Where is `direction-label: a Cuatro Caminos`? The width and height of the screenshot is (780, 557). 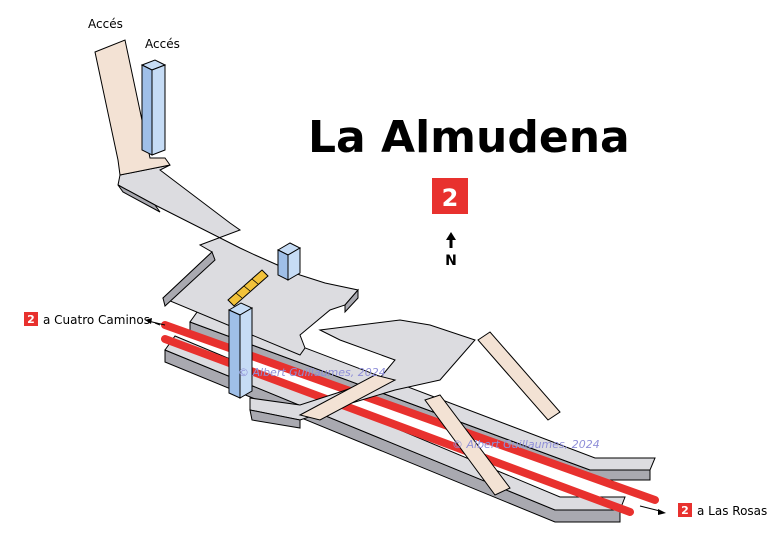 direction-label: a Cuatro Caminos is located at coordinates (96, 320).